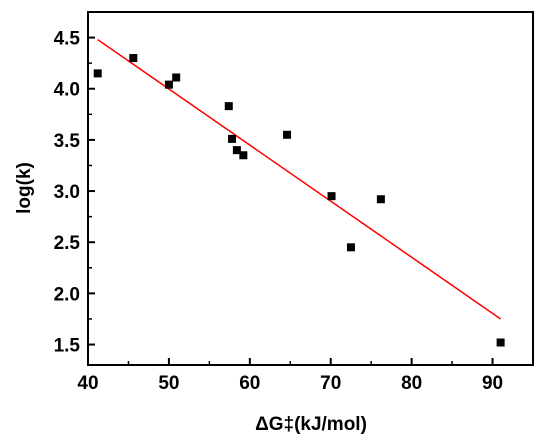 The width and height of the screenshot is (550, 440). I want to click on y-tick-label: 4.5, so click(67, 39).